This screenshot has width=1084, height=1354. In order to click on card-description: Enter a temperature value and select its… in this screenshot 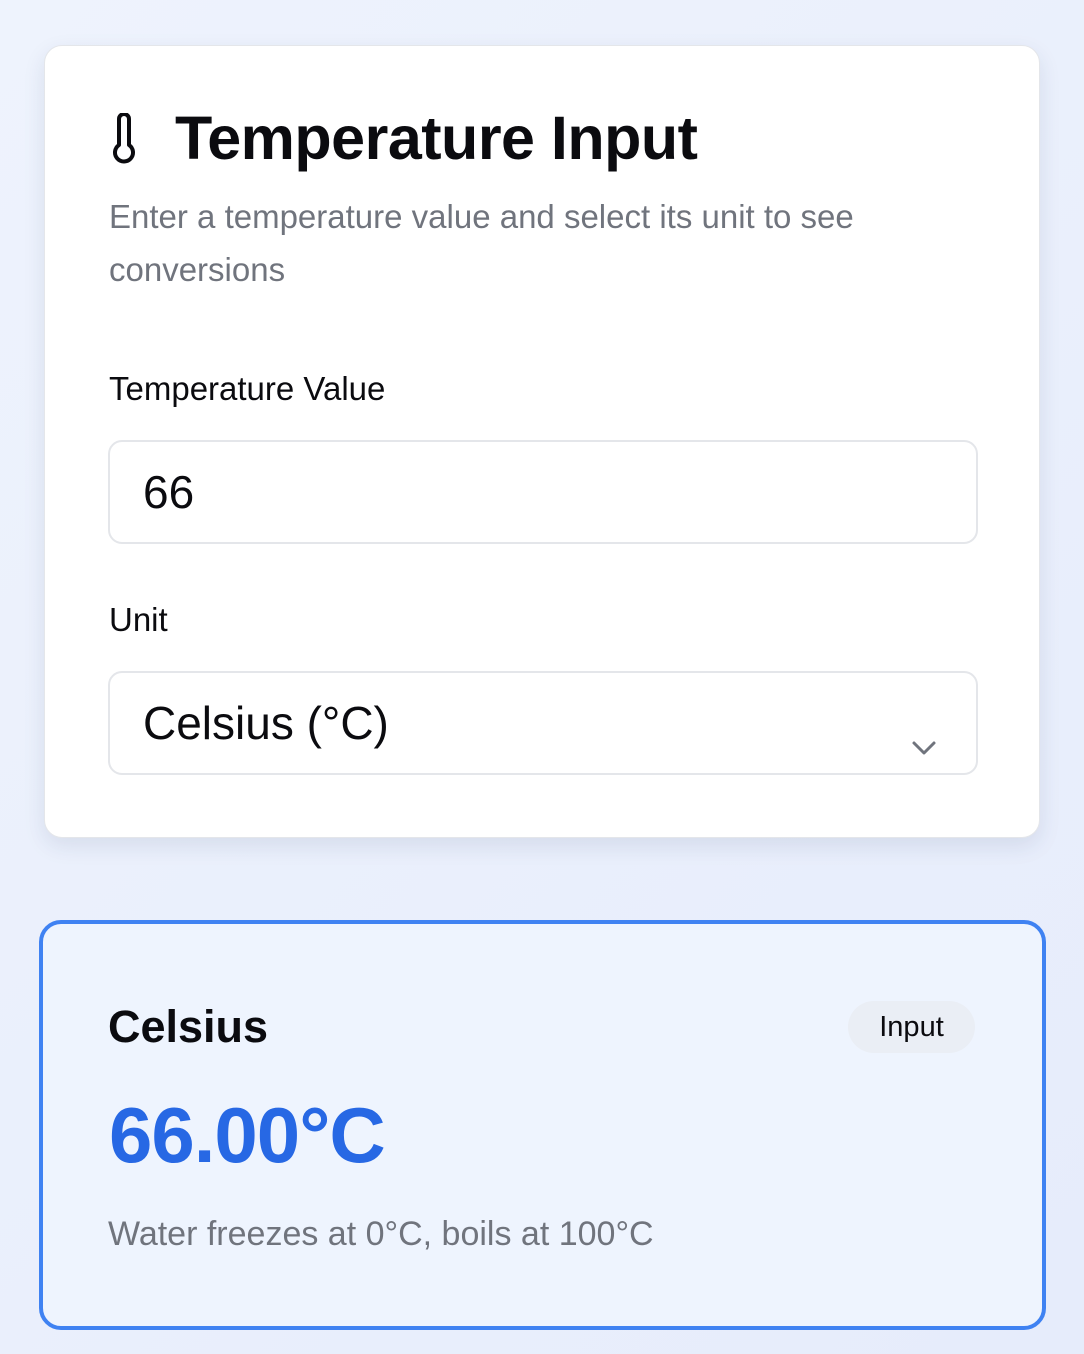, I will do `click(481, 243)`.